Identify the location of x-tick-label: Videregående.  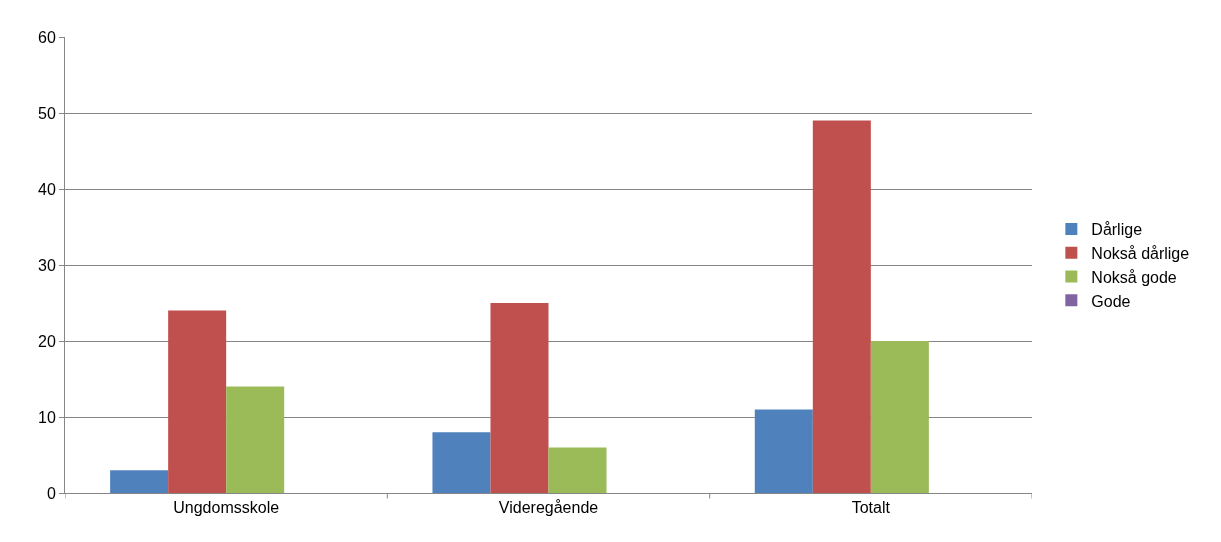
(548, 508).